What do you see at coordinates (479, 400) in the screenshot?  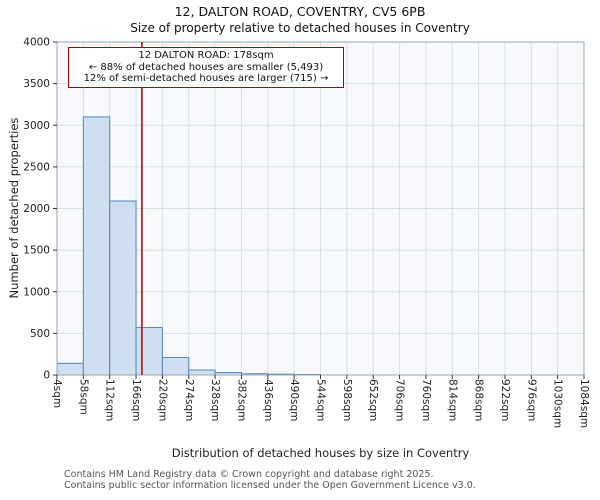 I see `x-tick-label: 868sqm` at bounding box center [479, 400].